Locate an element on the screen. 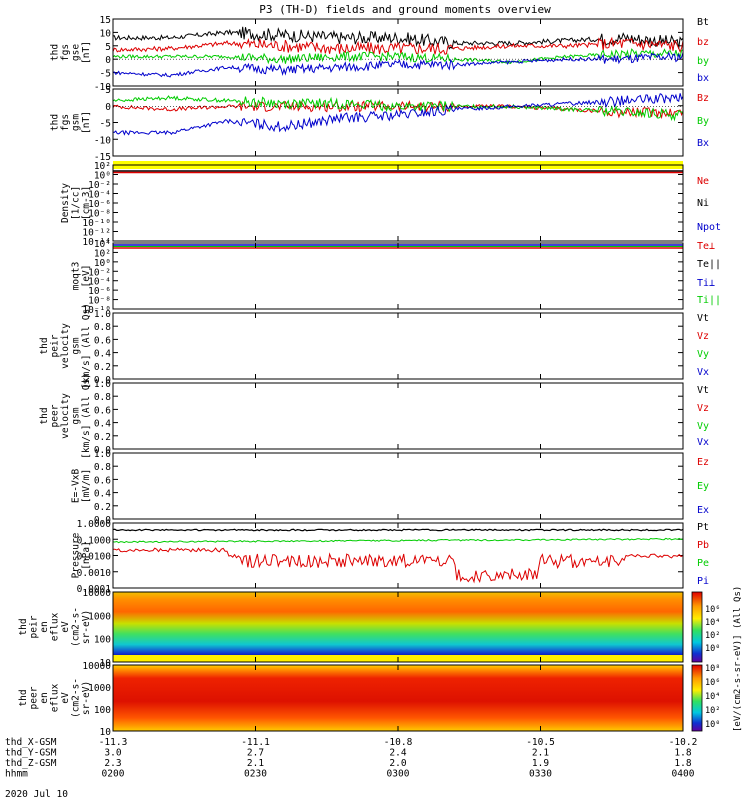 This screenshot has height=800, width=750. ylabel-line: en is located at coordinates (44, 697).